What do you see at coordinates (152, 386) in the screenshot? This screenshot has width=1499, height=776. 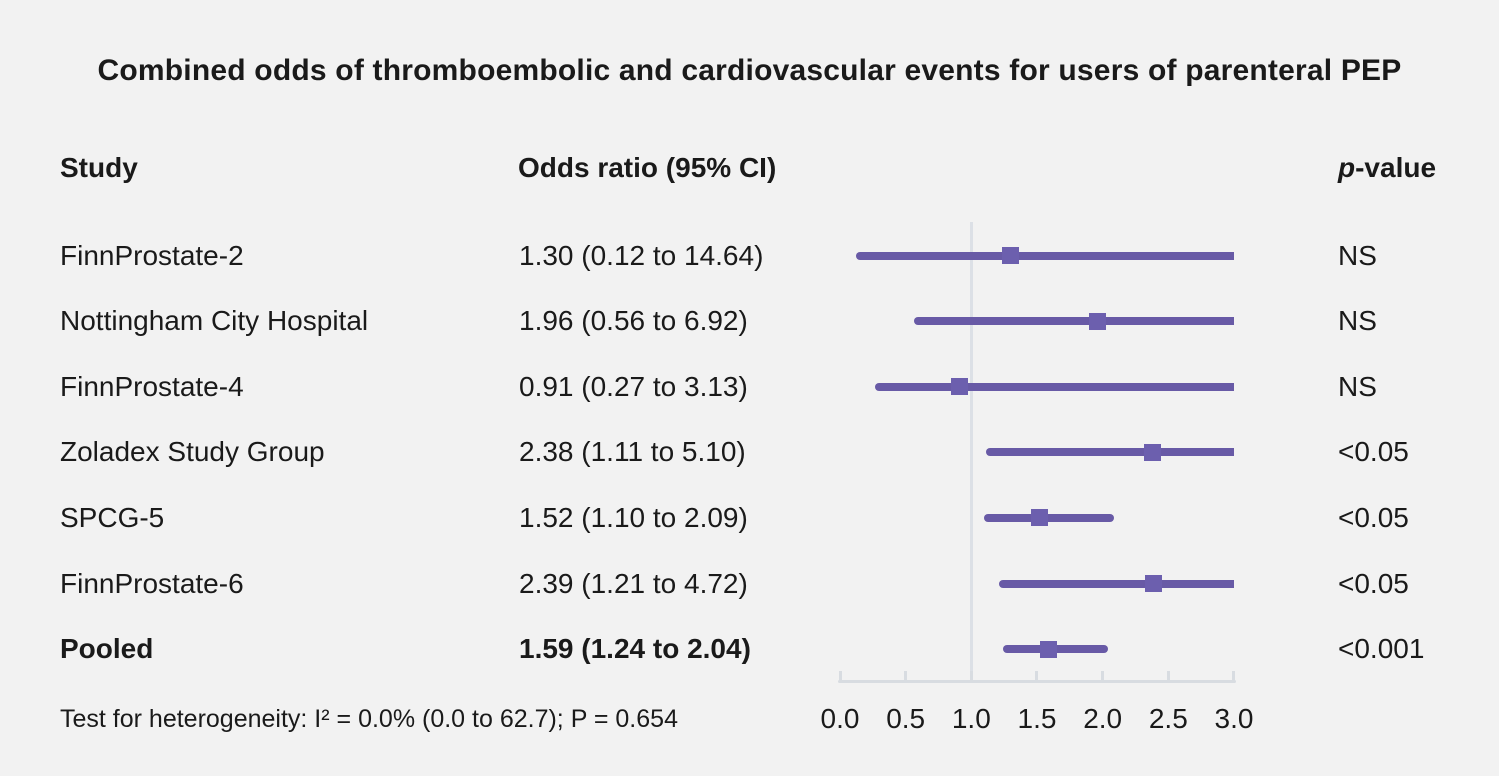 I see `study-label: FinnProstate-4` at bounding box center [152, 386].